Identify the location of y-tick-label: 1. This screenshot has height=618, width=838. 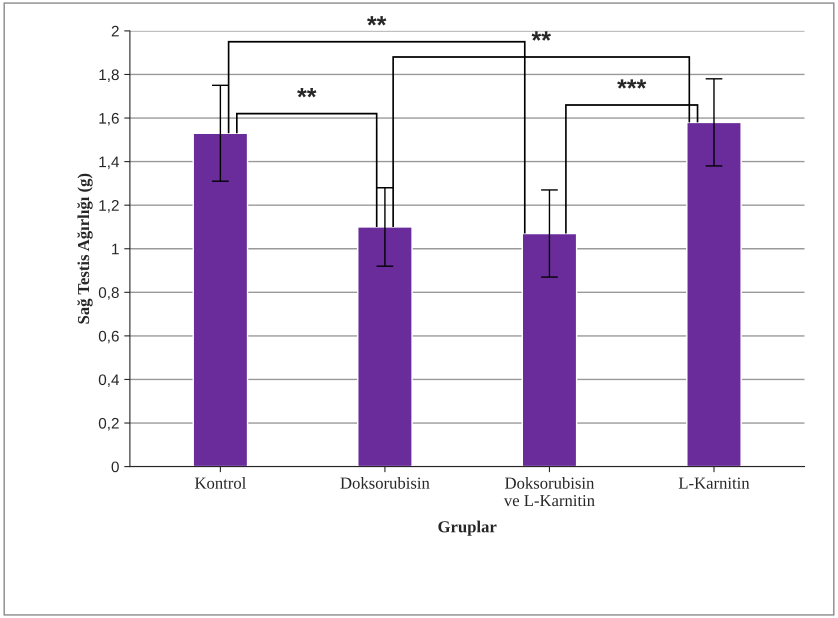
(115, 249).